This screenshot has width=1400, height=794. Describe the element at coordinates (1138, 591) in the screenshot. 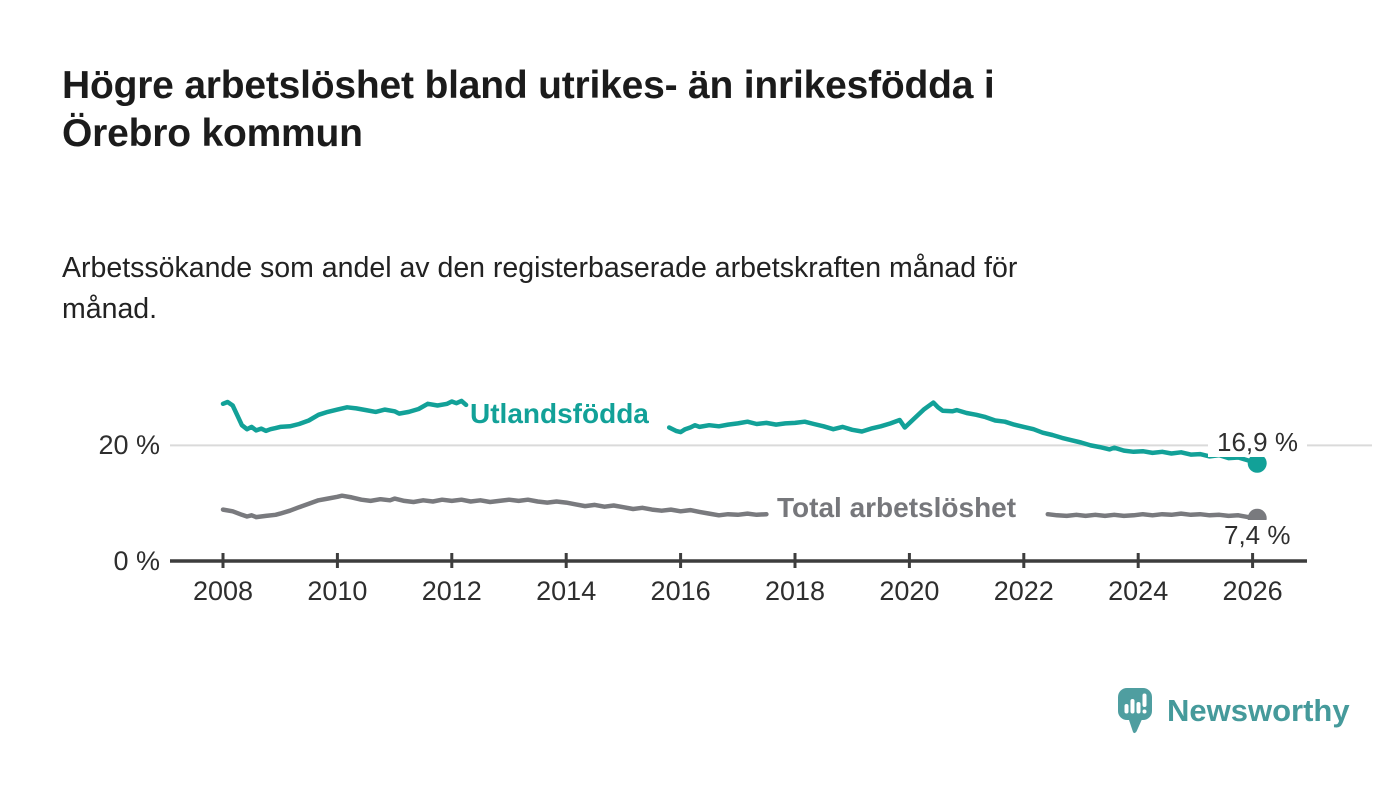

I see `x-tick-label-2024: 2024` at that location.